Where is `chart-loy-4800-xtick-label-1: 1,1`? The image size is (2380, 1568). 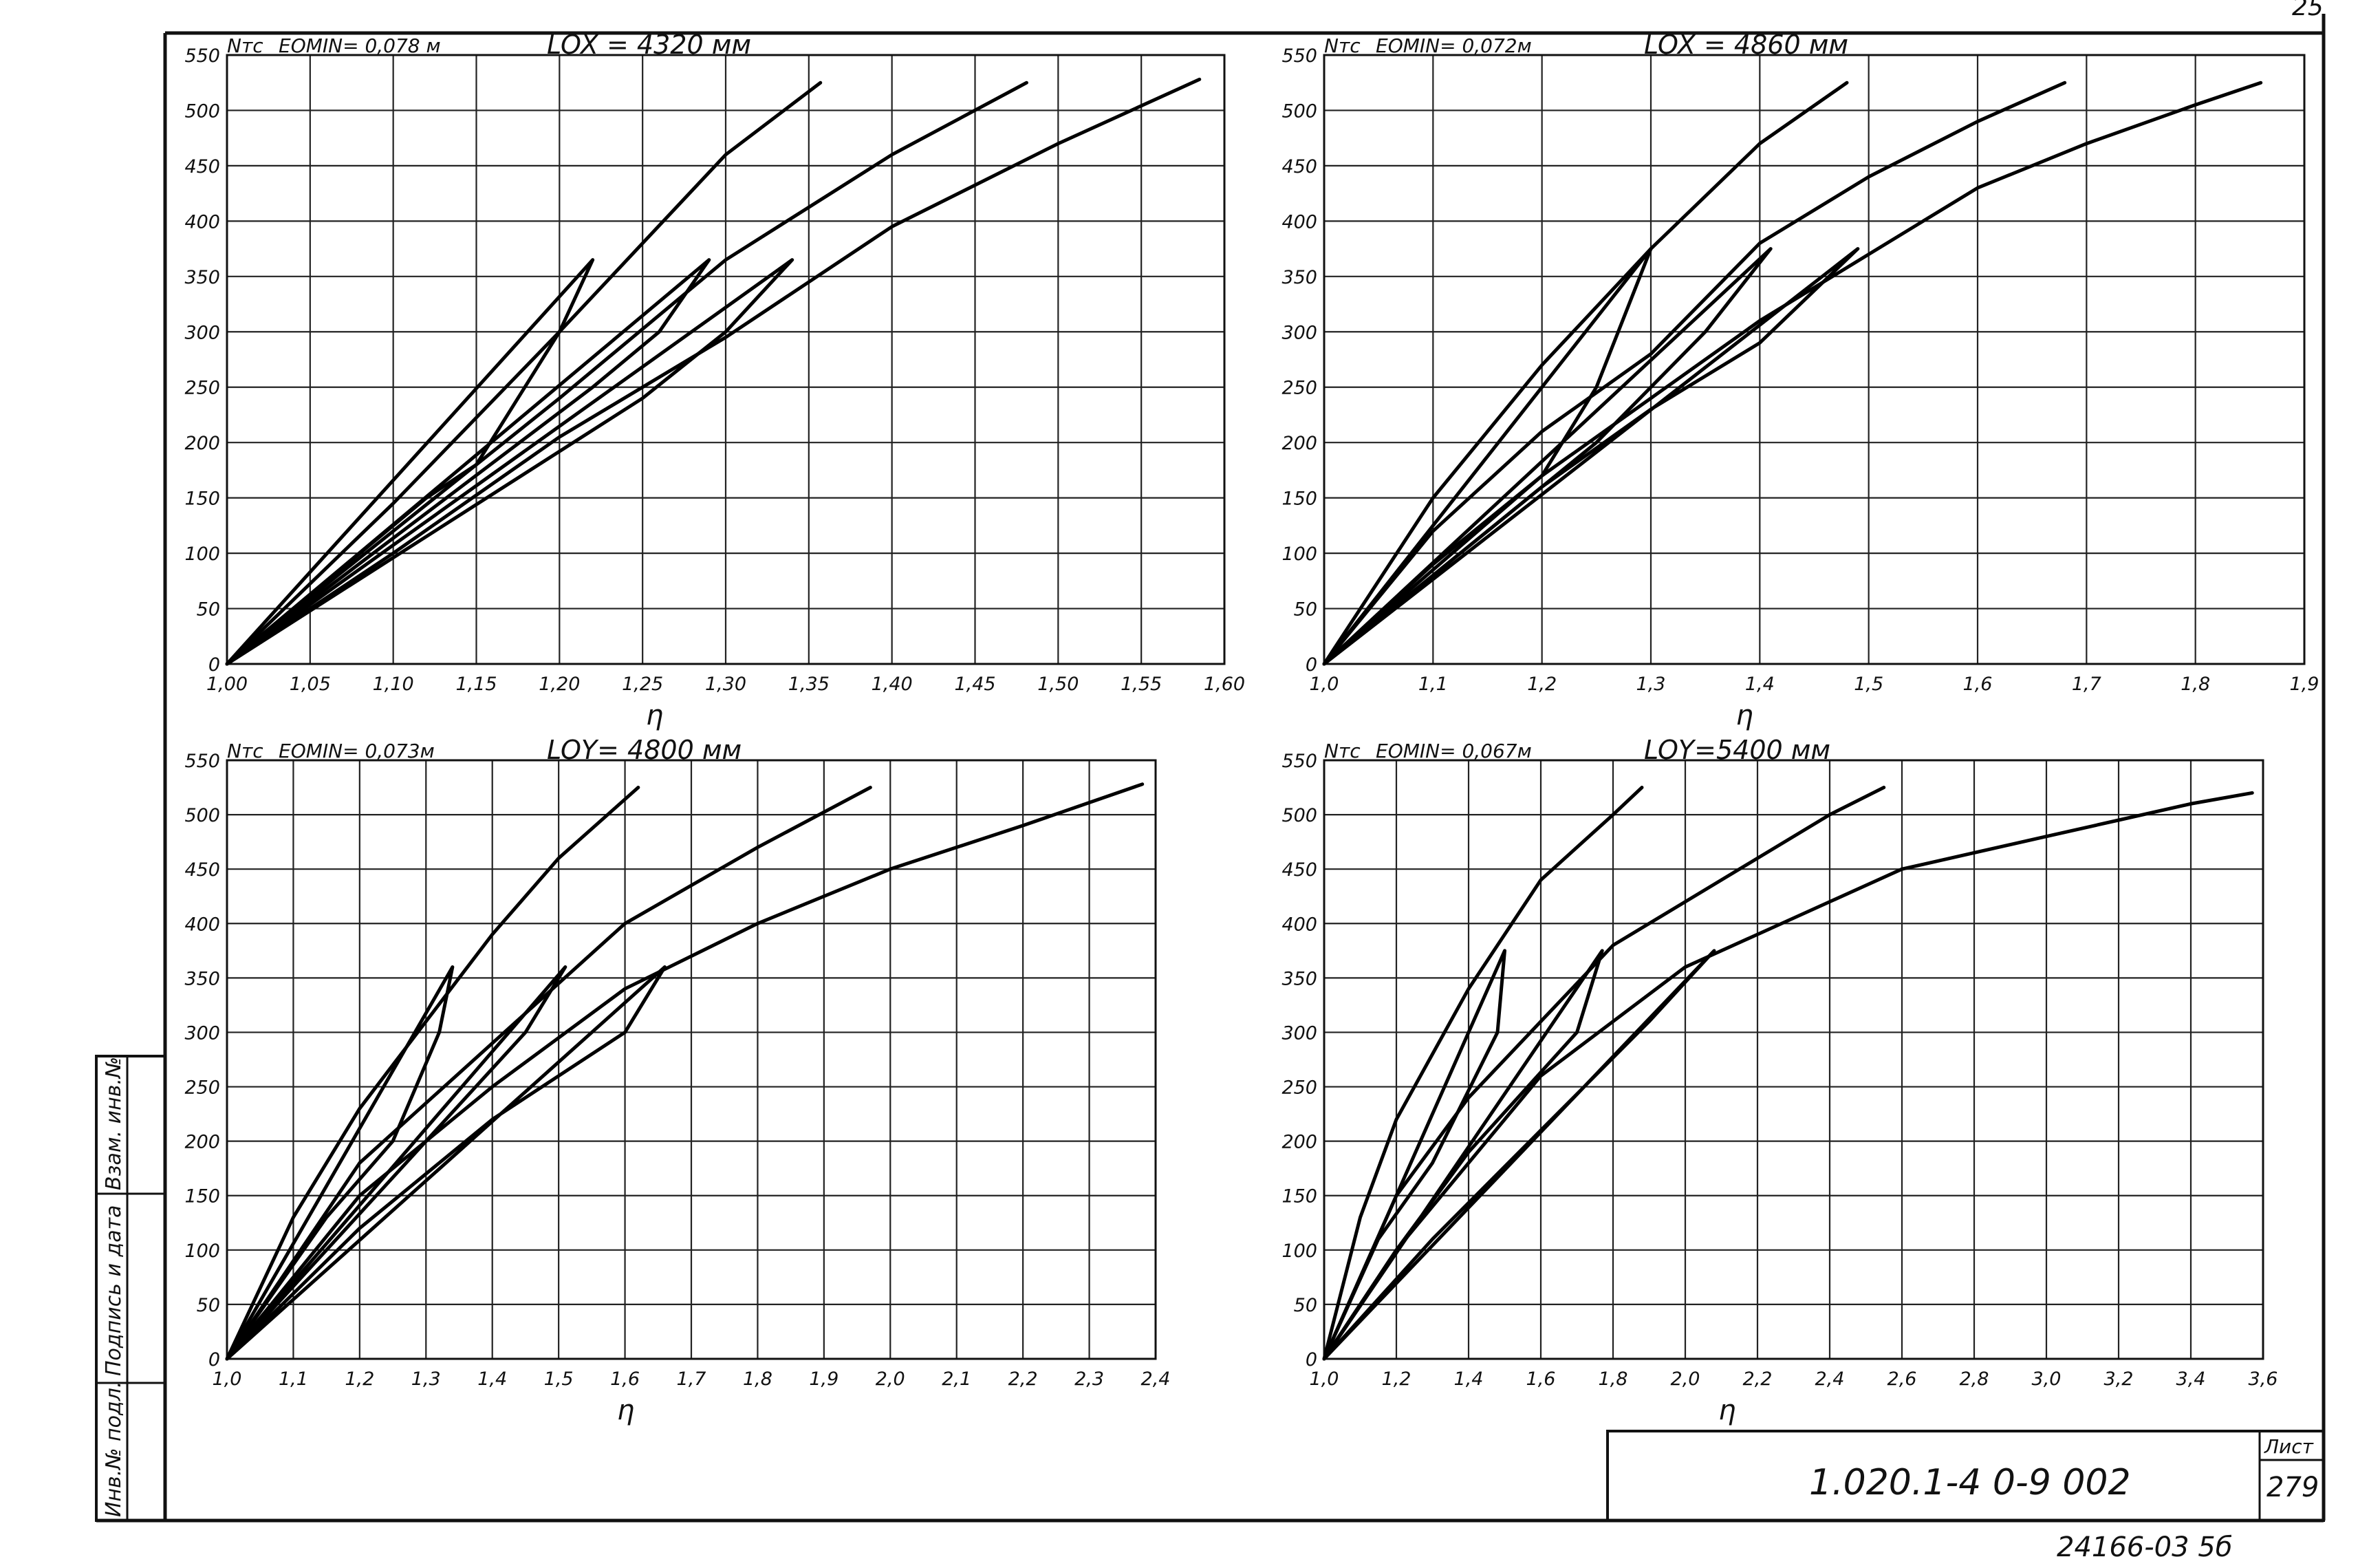 chart-loy-4800-xtick-label-1: 1,1 is located at coordinates (293, 1379).